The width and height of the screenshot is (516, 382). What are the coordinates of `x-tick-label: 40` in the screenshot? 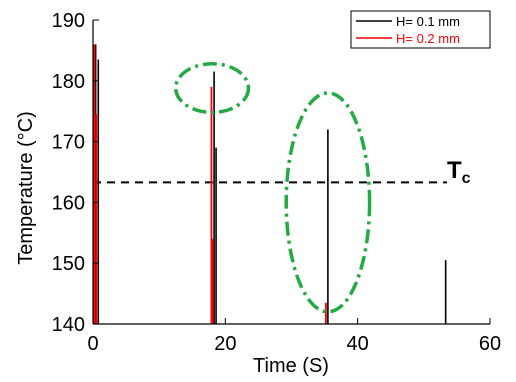 It's located at (358, 344).